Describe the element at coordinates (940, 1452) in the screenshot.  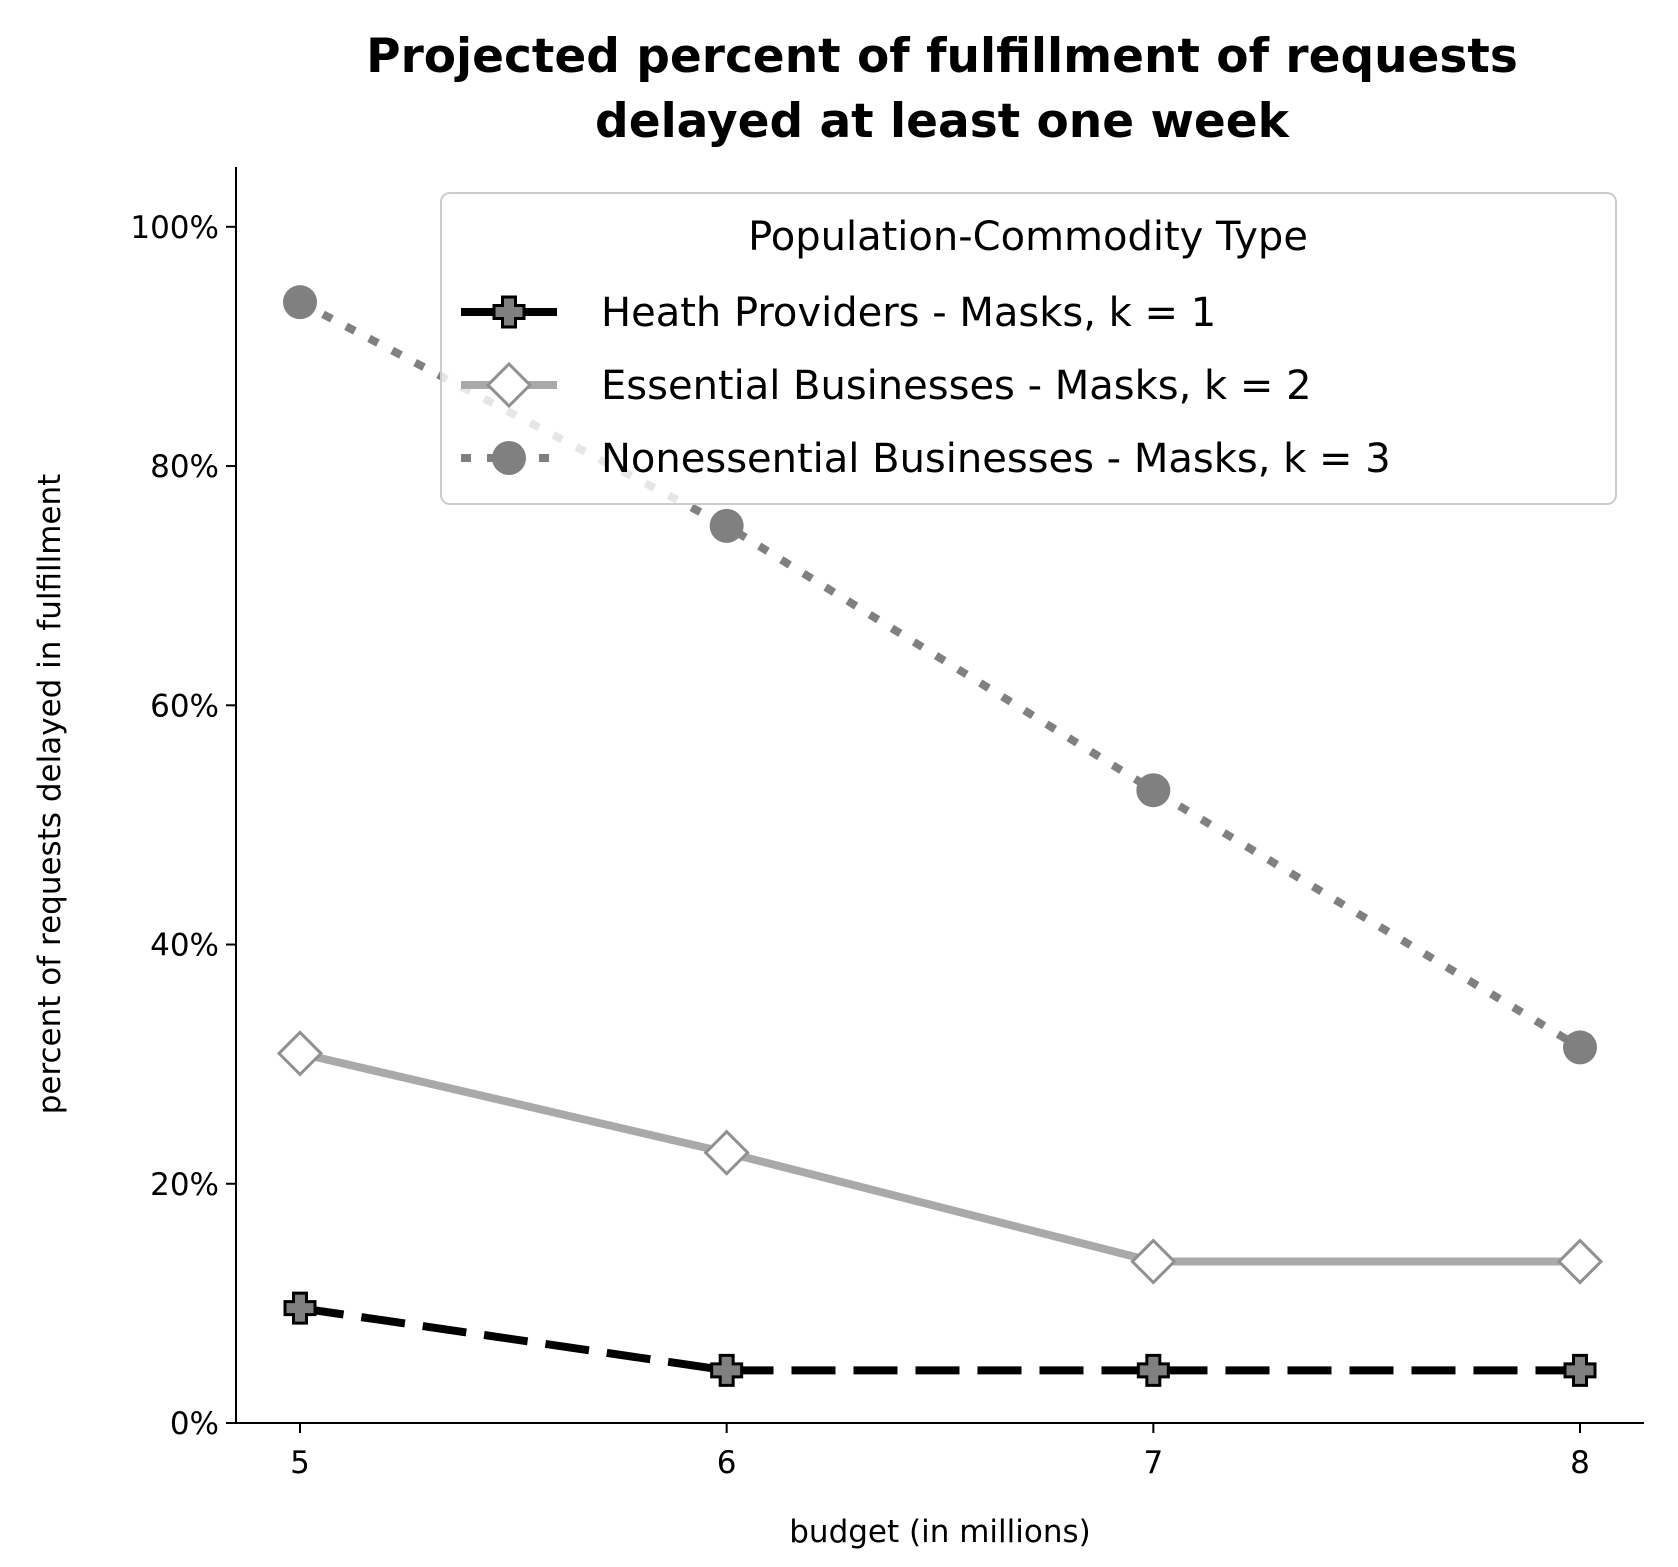
I see `x-ticks: 5 6 7 8` at that location.